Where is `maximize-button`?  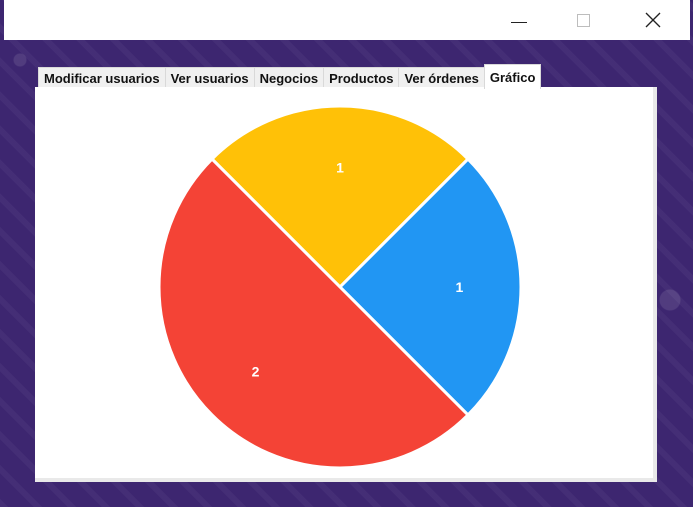 maximize-button is located at coordinates (583, 20).